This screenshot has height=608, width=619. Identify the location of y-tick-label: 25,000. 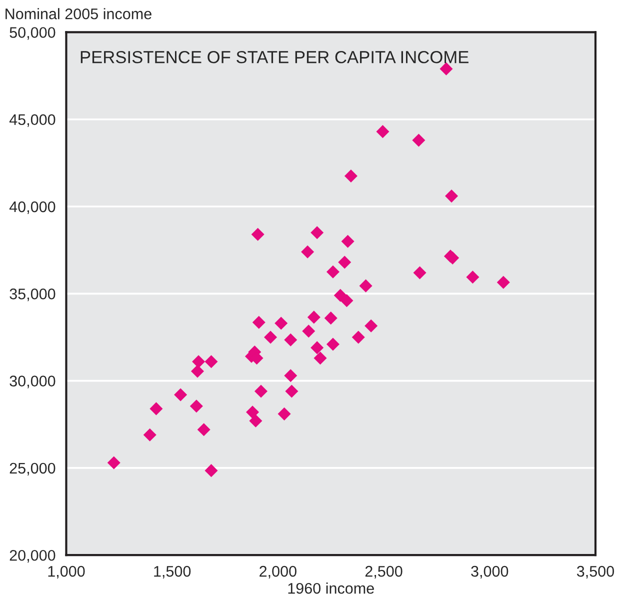
(33, 469).